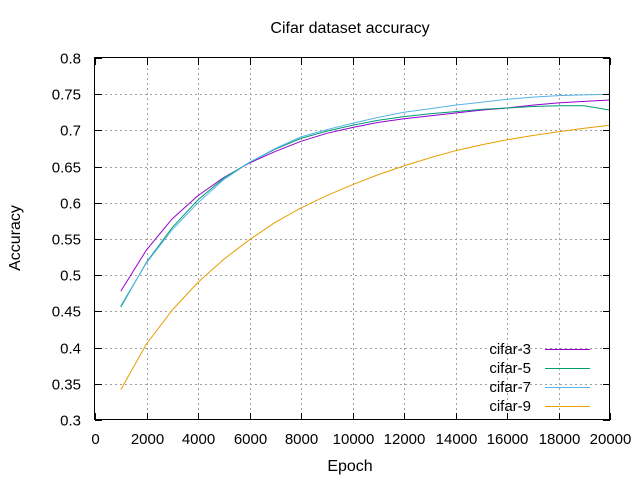  What do you see at coordinates (66, 312) in the screenshot?
I see `y-tick-label: 0.45` at bounding box center [66, 312].